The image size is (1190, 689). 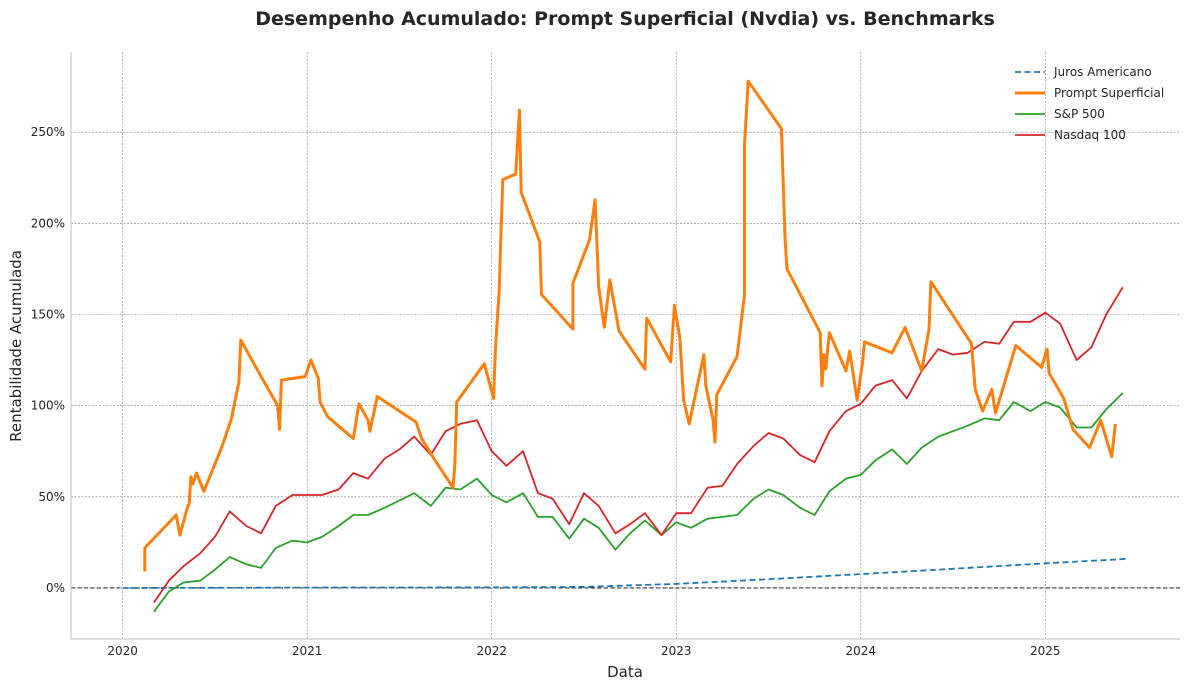 What do you see at coordinates (1079, 114) in the screenshot?
I see `legend-label: S&P 500` at bounding box center [1079, 114].